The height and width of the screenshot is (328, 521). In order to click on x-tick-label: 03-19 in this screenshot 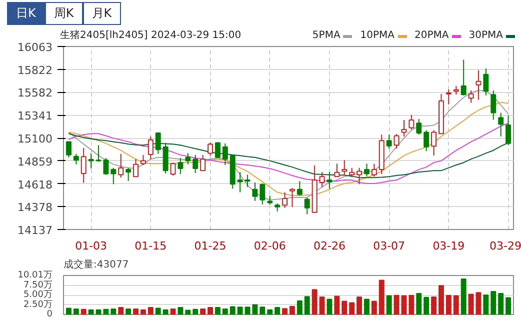, I will do `click(448, 246)`.